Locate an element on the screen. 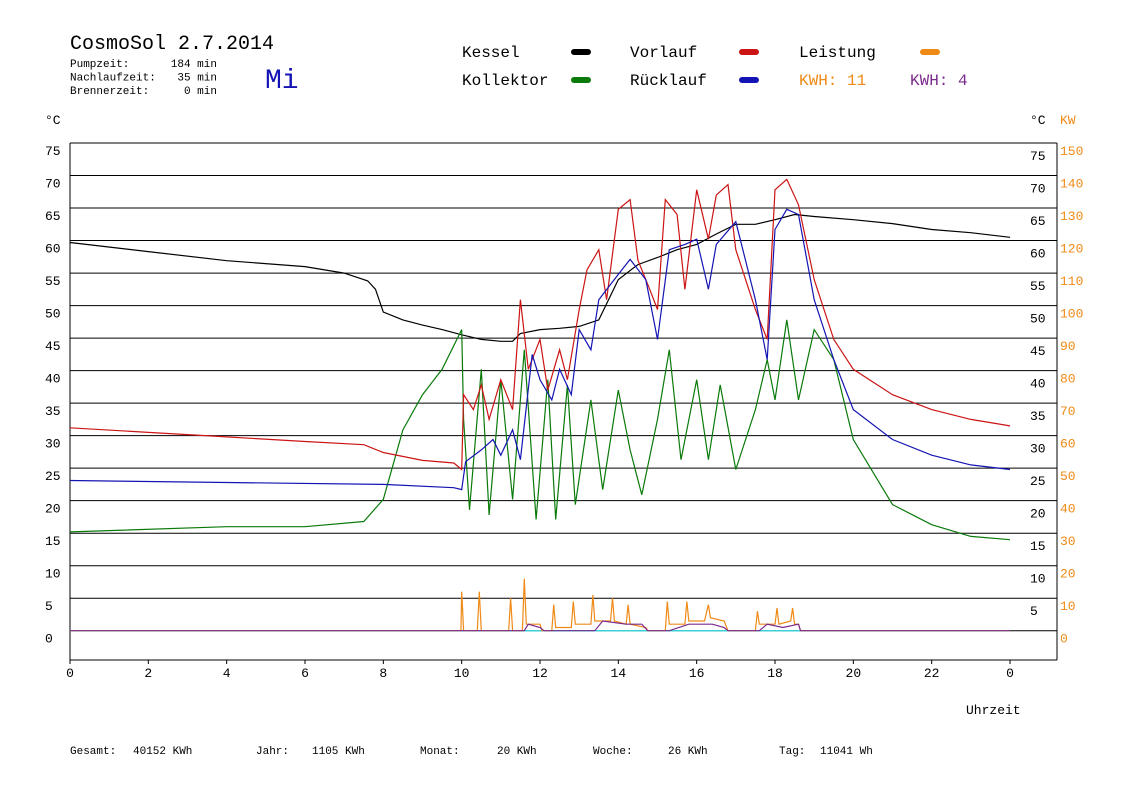 This screenshot has height=812, width=1148. y-tick-label-right: 15 is located at coordinates (1038, 546).